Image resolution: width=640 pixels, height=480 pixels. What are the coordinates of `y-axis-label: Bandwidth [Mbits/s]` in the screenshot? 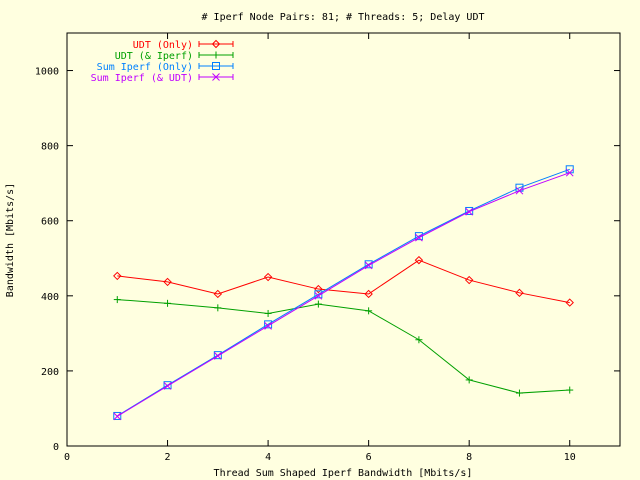 It's located at (10, 240).